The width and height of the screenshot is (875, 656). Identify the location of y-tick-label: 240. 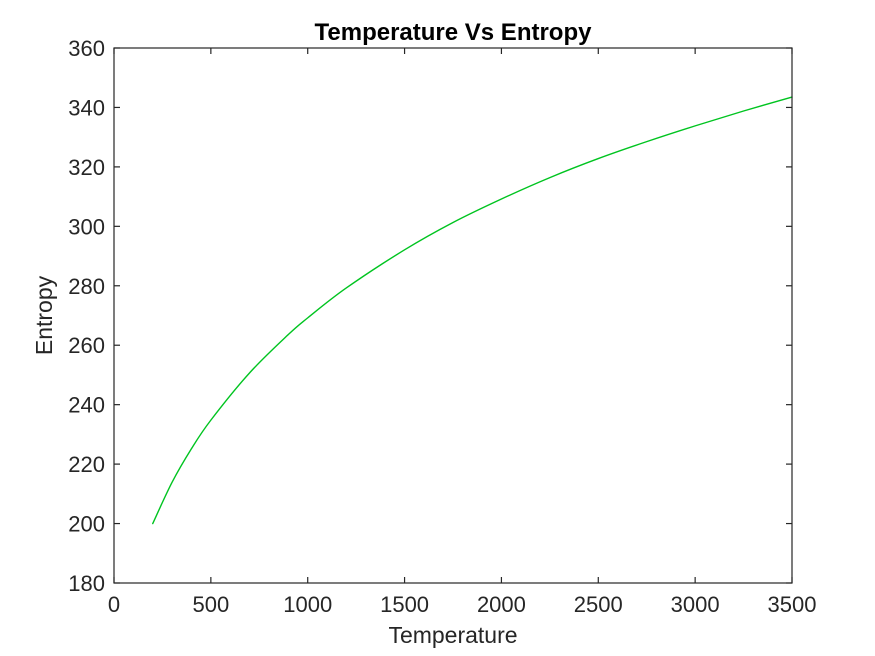
(86, 405).